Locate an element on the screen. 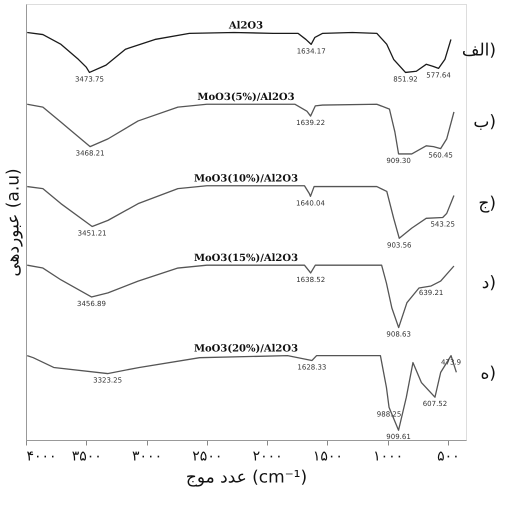 The image size is (513, 516). text: ه) is located at coordinates (488, 374).